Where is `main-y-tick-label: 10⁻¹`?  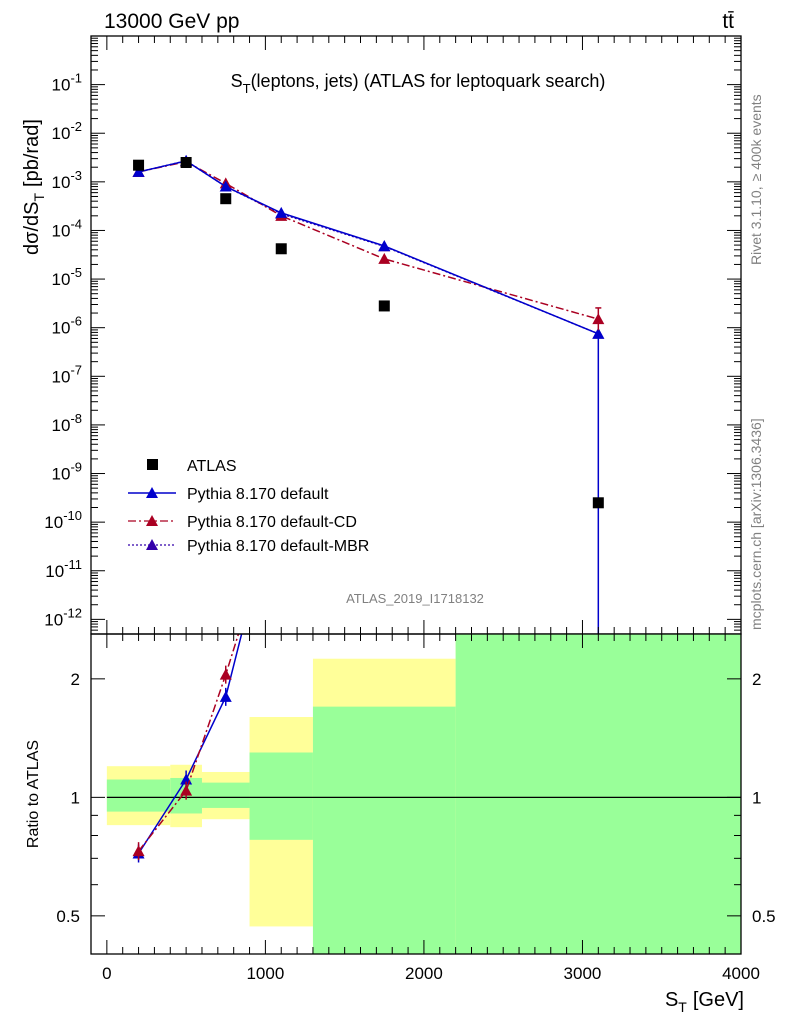 main-y-tick-label: 10⁻¹ is located at coordinates (67, 83).